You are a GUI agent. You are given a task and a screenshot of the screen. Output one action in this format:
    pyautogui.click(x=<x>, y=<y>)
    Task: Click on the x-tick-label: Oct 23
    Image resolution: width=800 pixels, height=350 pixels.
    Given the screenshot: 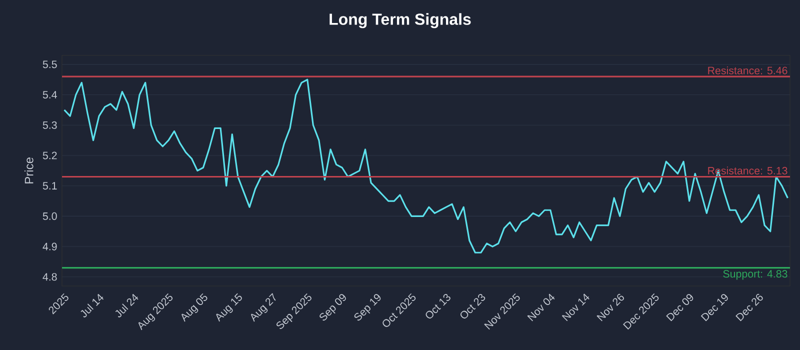 What is the action you would take?
    pyautogui.click(x=473, y=306)
    